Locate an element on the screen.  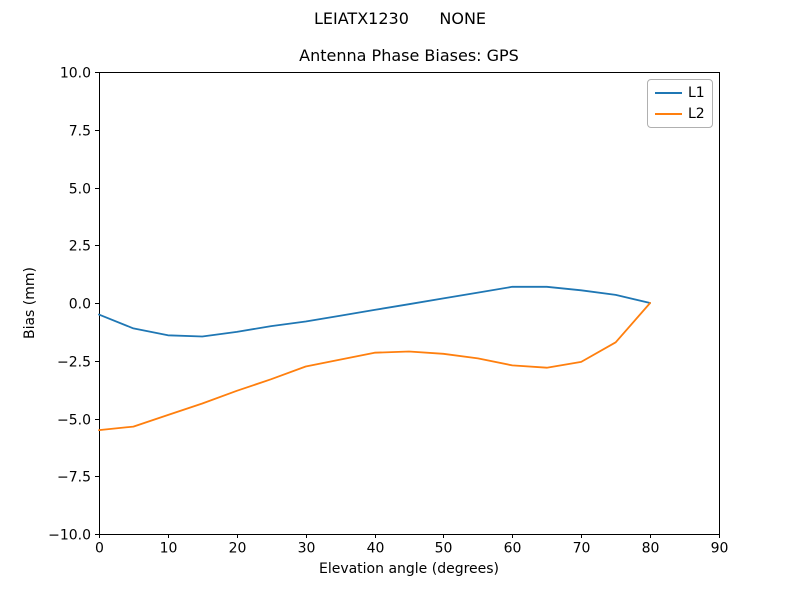
x-tick-label: 10 is located at coordinates (169, 549).